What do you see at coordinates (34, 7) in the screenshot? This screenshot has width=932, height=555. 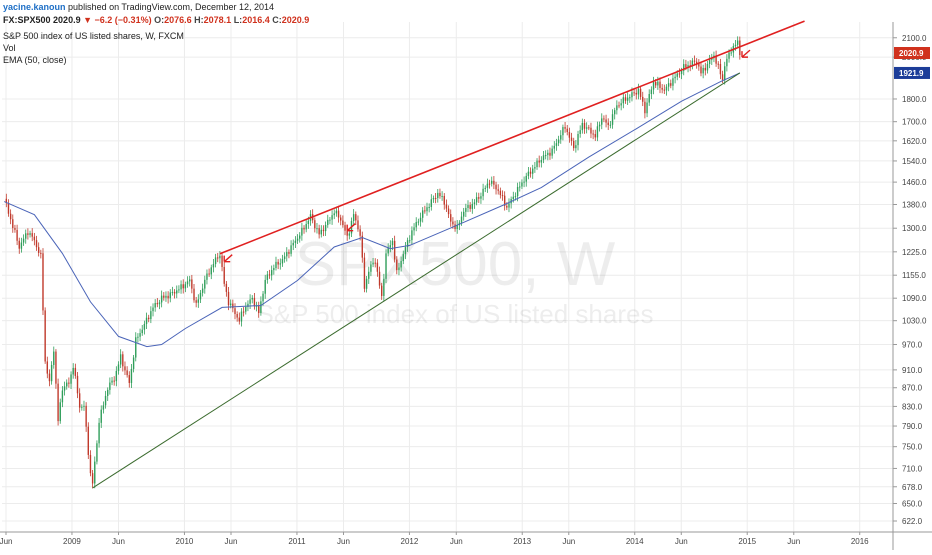 I see `author-link: yacine.kanoun` at bounding box center [34, 7].